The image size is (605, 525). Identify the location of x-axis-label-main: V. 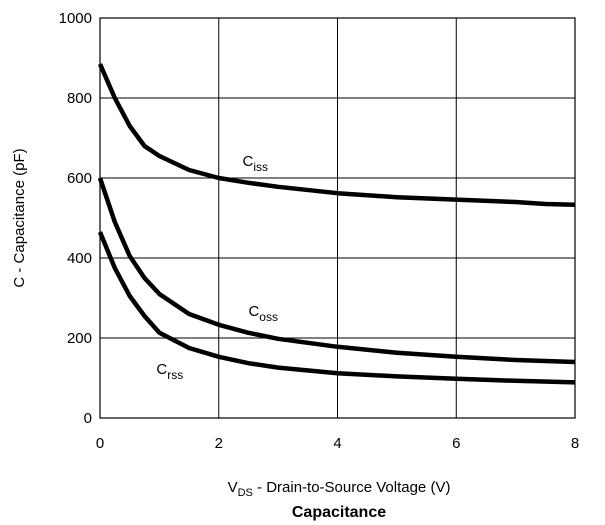
(233, 487).